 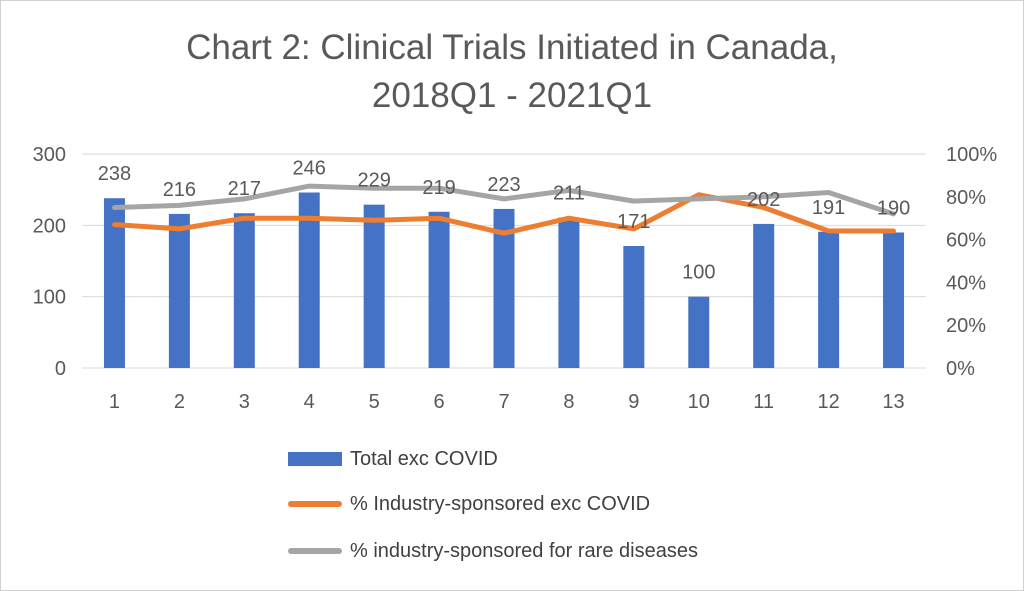 I want to click on y-left-tick-label: 200, so click(x=49, y=226).